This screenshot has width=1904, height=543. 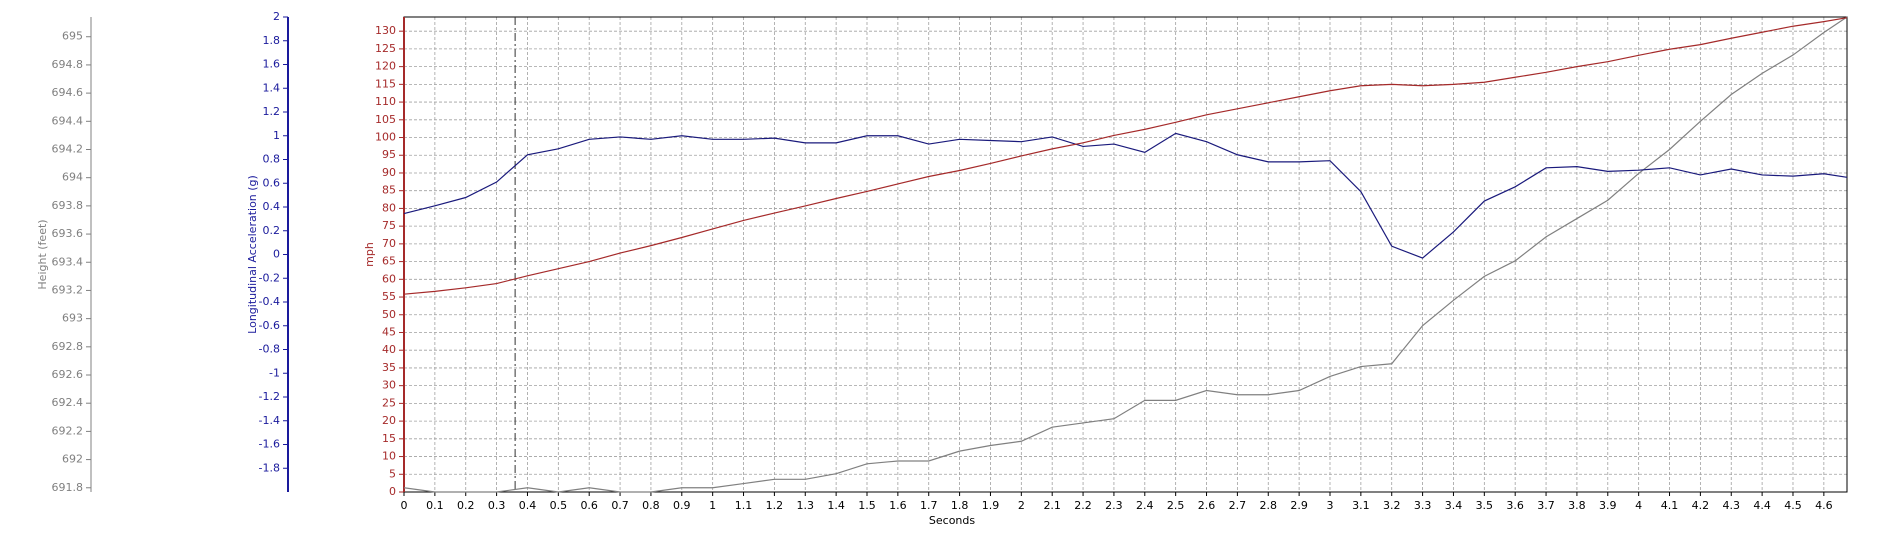 I want to click on x-tick-label: 4.4, so click(x=1762, y=505).